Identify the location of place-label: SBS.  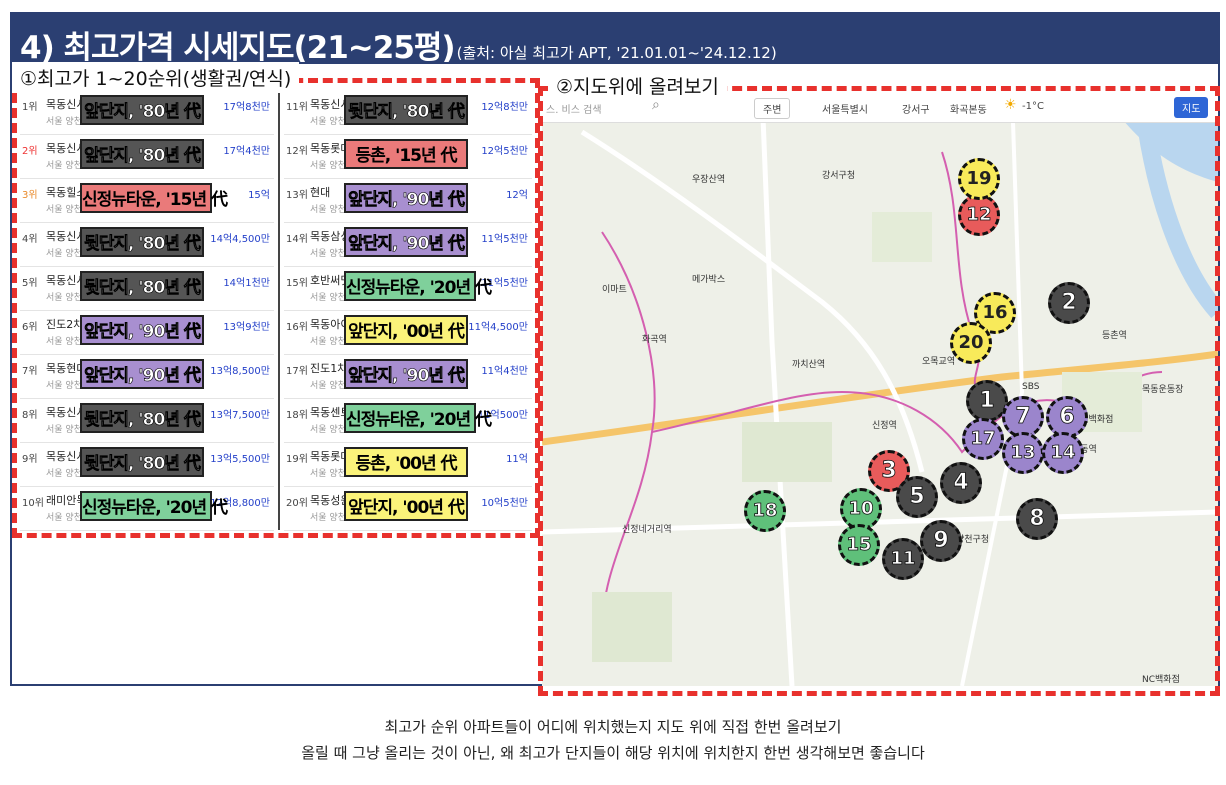
(1031, 387).